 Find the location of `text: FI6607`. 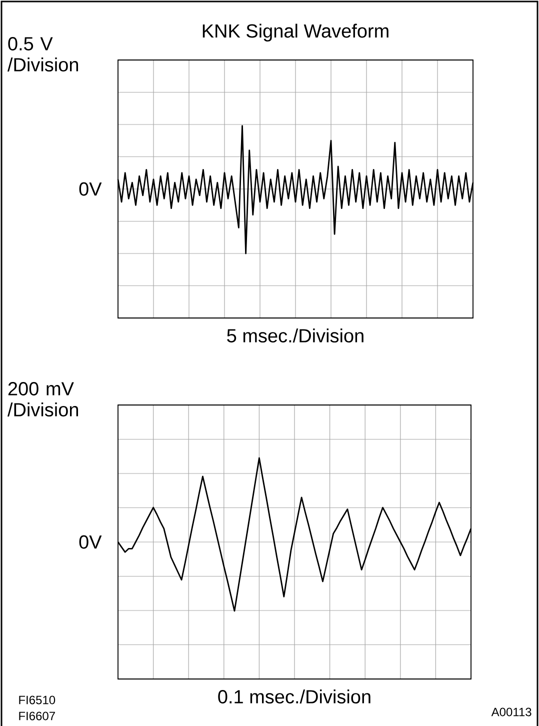

text: FI6607 is located at coordinates (37, 716).